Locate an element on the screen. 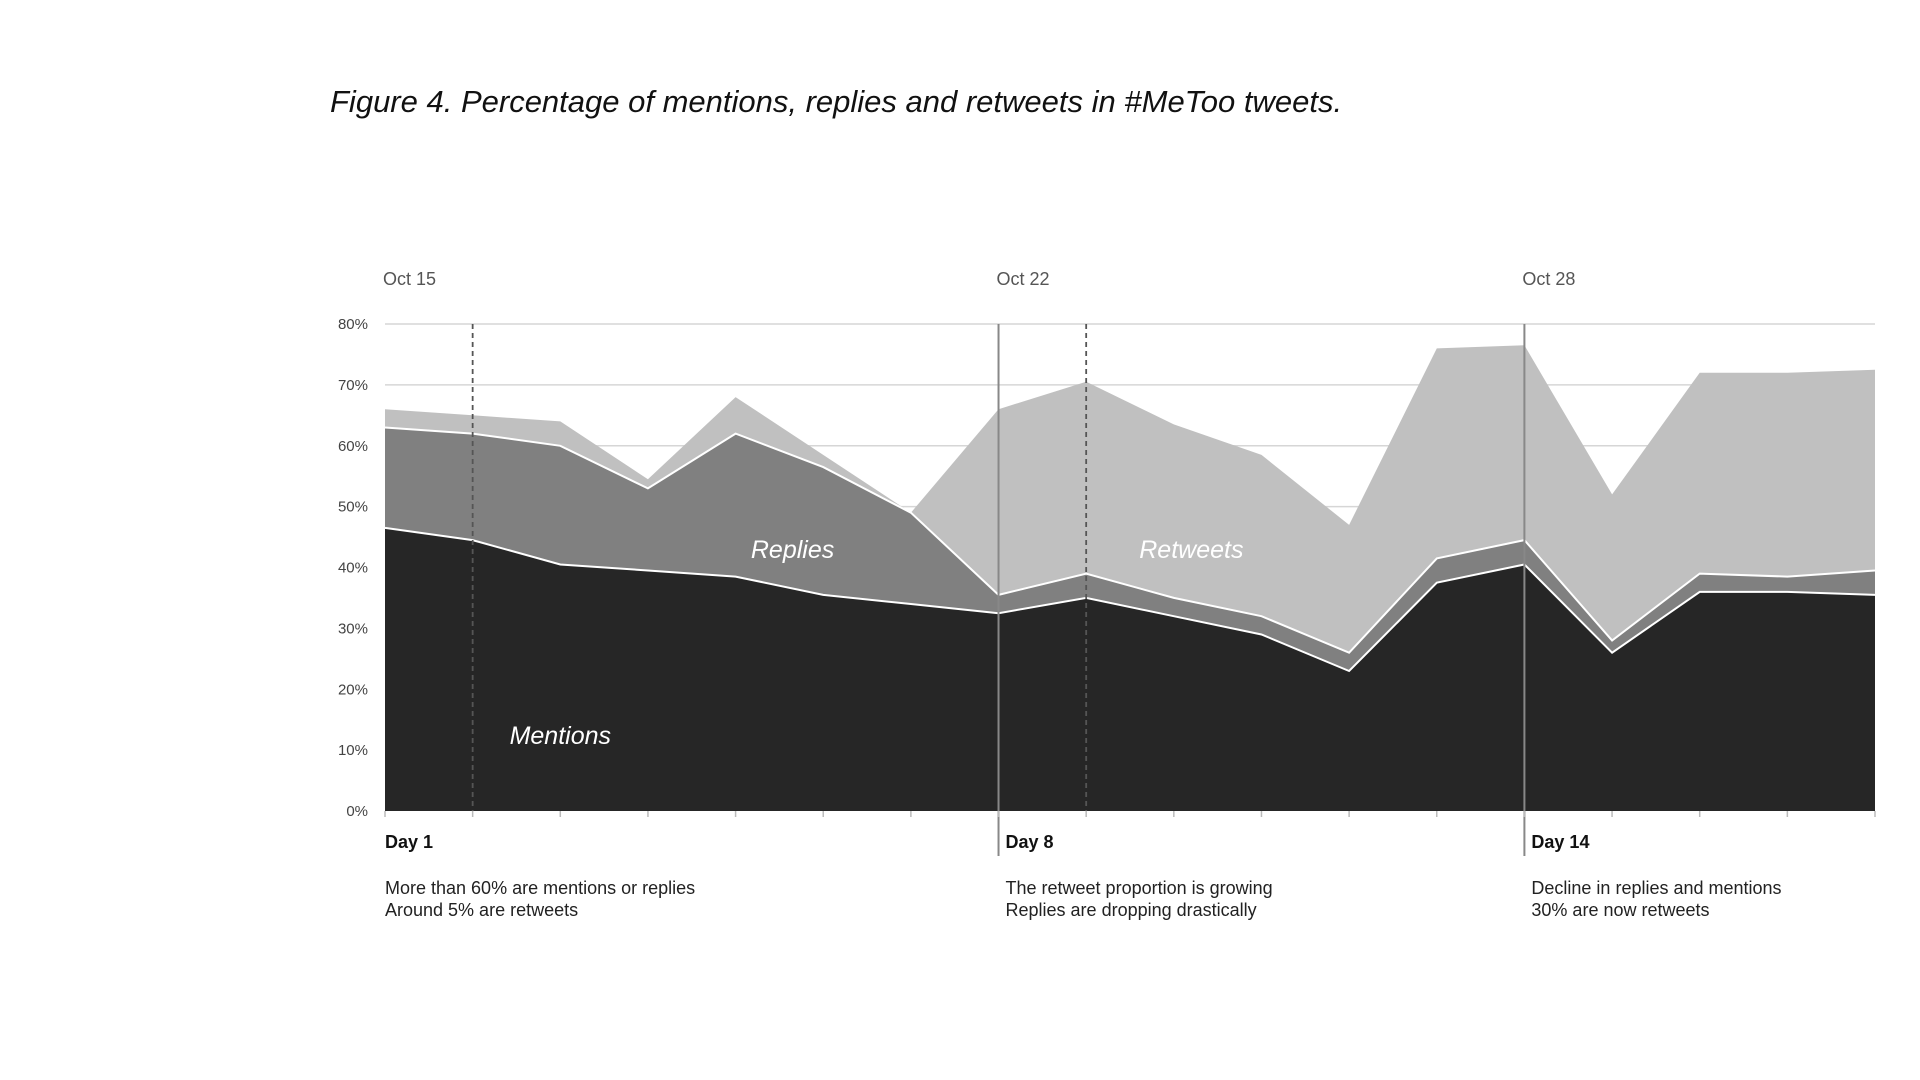 This screenshot has height=1080, width=1920. boundary-line-mentions is located at coordinates (1130, 599).